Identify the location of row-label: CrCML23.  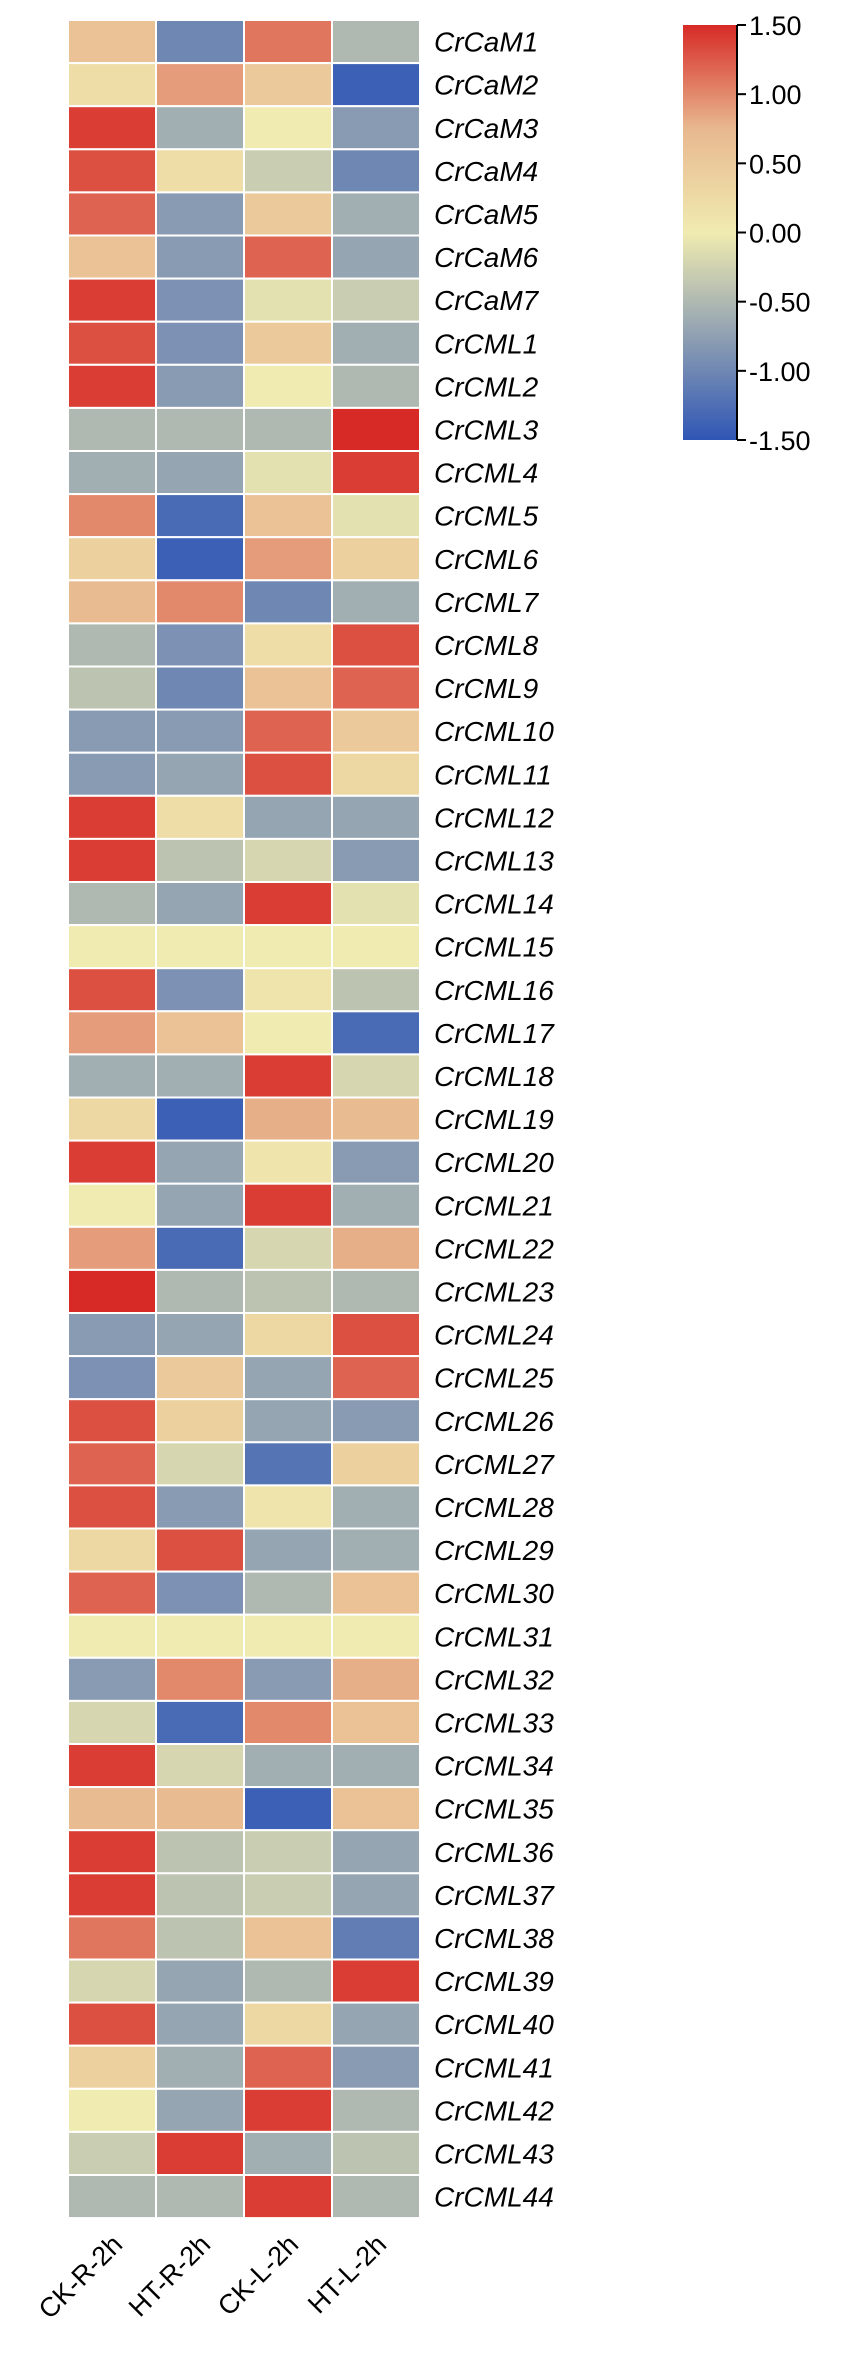
(494, 1291).